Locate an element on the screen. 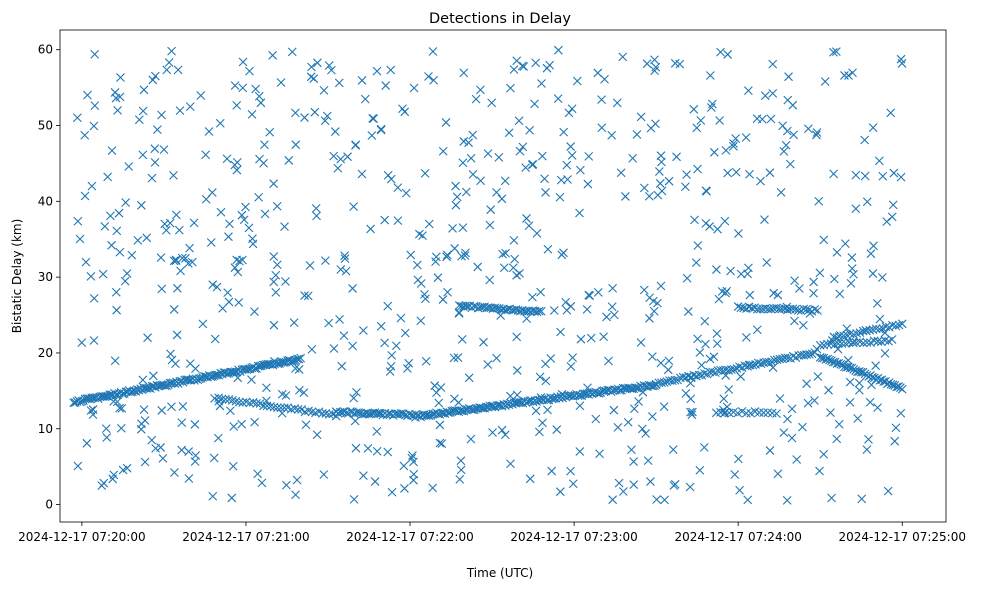  y-tick-label: 20 is located at coordinates (45, 353).